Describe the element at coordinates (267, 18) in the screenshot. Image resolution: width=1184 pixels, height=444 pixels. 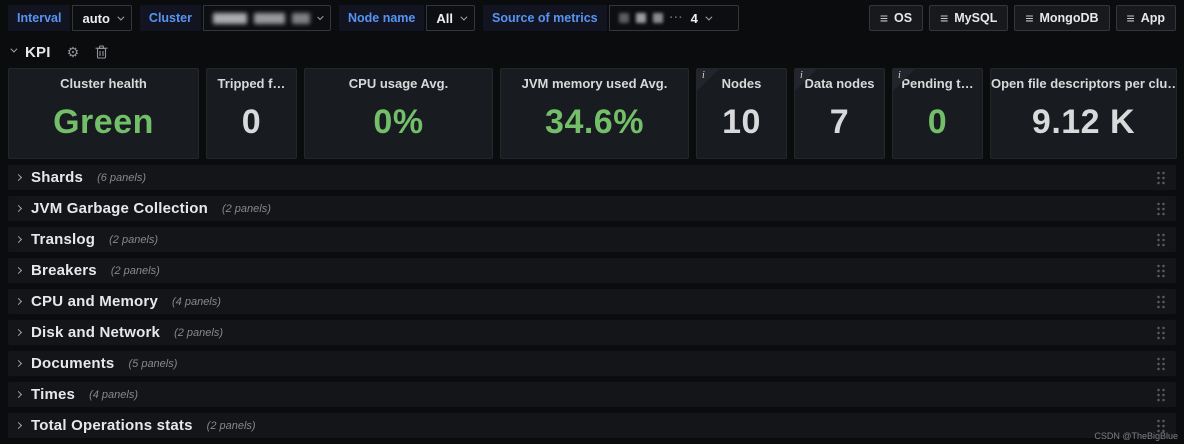
I see `cluster-select` at that location.